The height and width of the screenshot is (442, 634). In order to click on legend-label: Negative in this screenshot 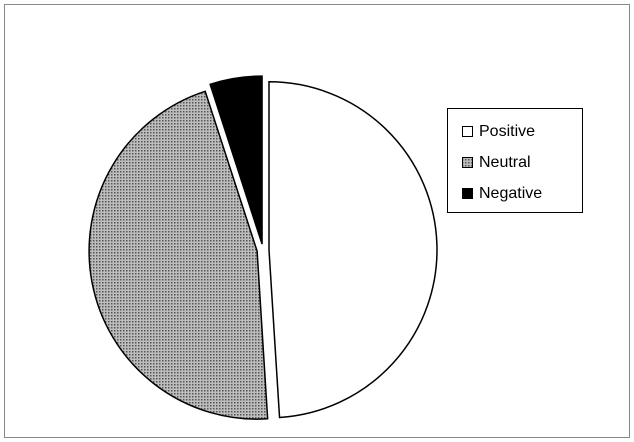, I will do `click(510, 193)`.